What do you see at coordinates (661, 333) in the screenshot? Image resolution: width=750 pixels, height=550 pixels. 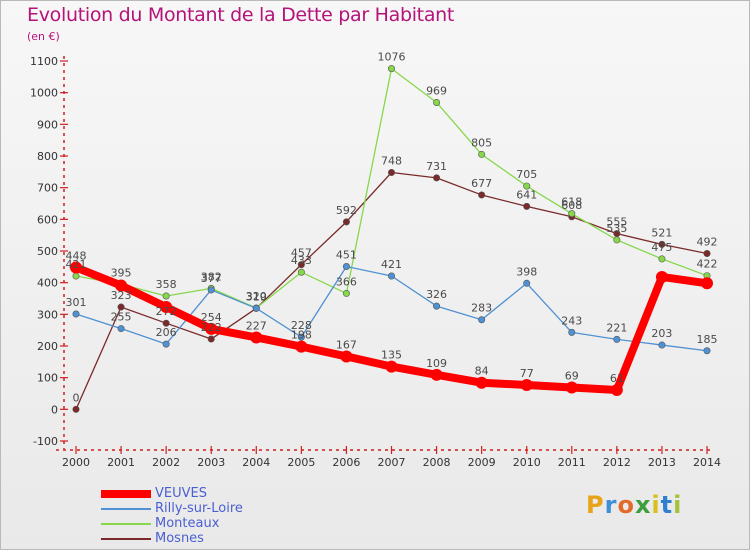 I see `data-label: 203` at bounding box center [661, 333].